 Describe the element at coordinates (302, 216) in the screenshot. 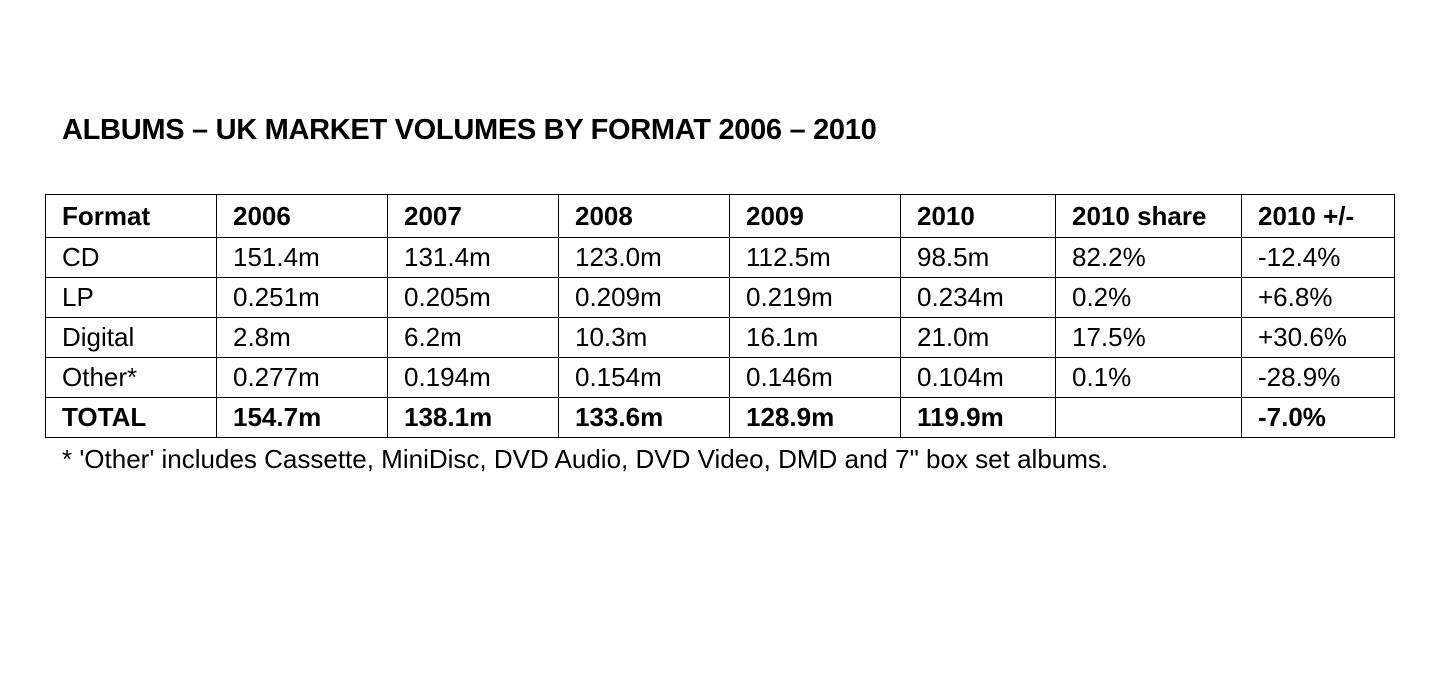

I see `column-header-2006: 2006` at that location.